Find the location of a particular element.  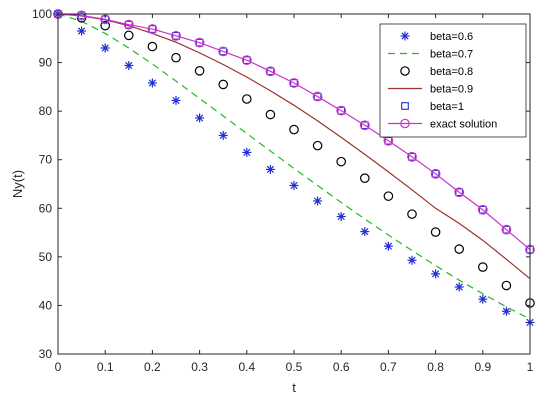

y-tick-label: 50 is located at coordinates (46, 257).